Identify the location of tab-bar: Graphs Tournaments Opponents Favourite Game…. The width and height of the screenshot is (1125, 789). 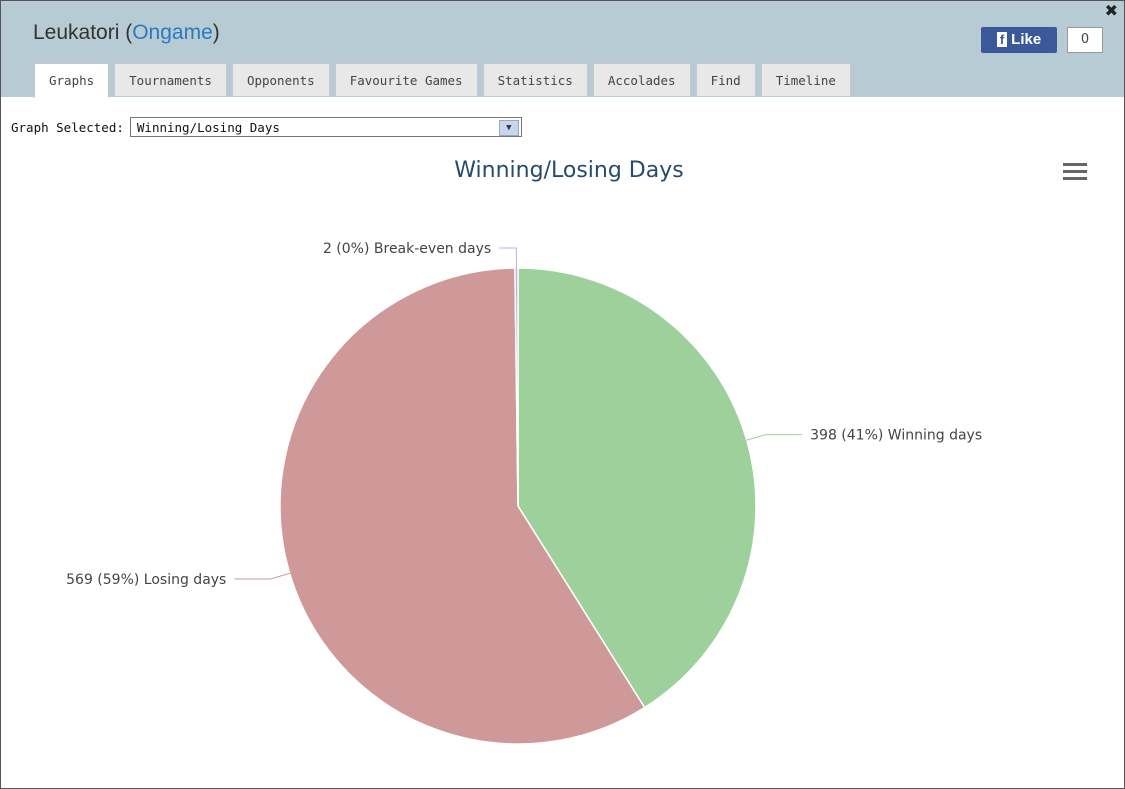
(442, 80).